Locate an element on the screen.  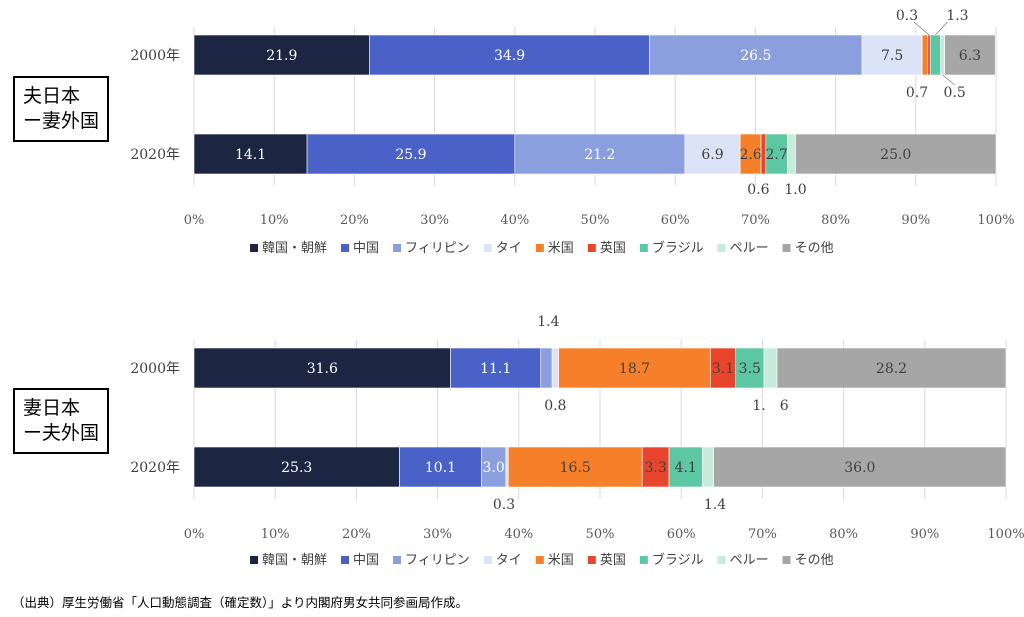
panel-label-wife-japan: 妻日本 ー夫外国 is located at coordinates (61, 421).